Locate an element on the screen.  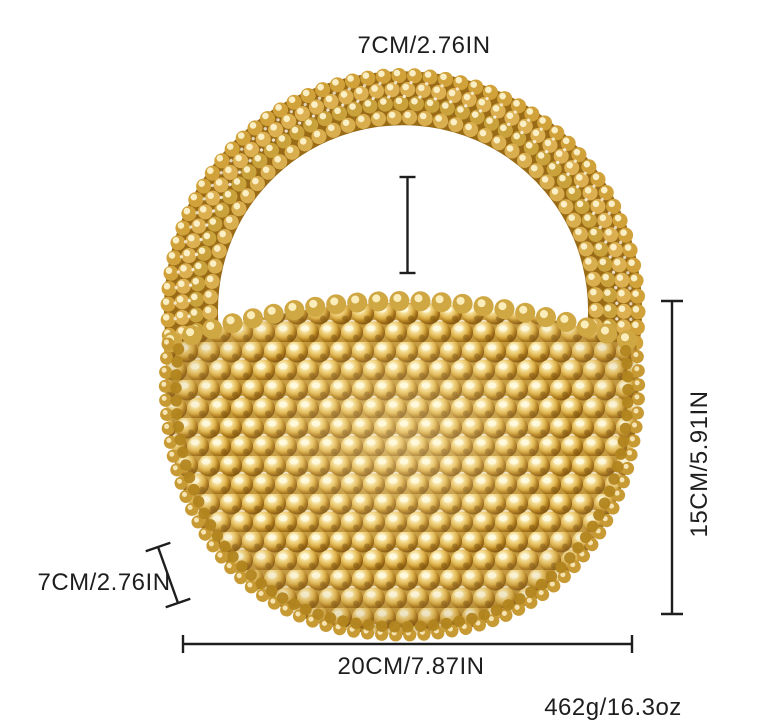
dim-line-base-depth is located at coordinates (168, 575).